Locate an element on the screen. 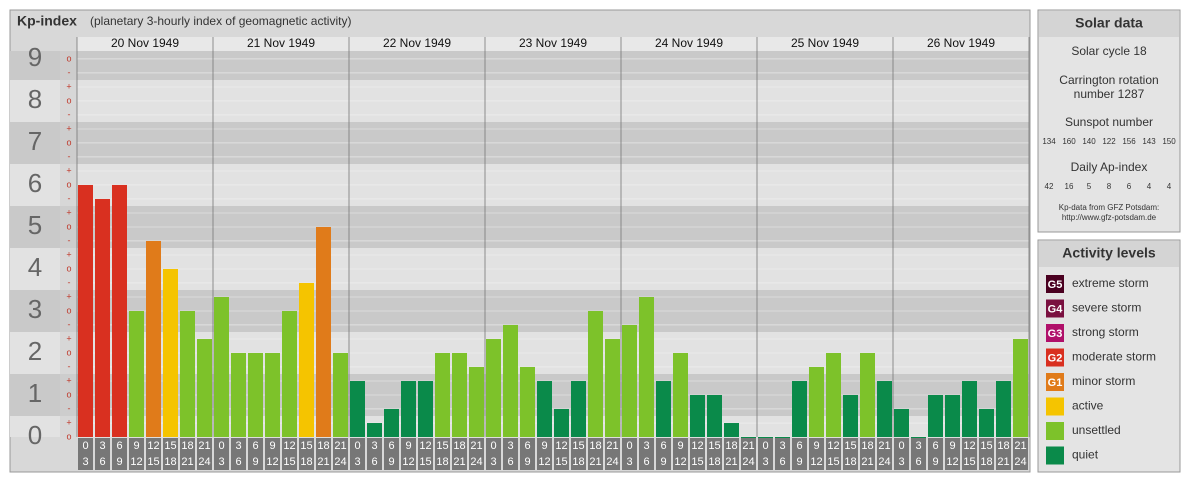  legend-label: strong storm is located at coordinates (1105, 332).